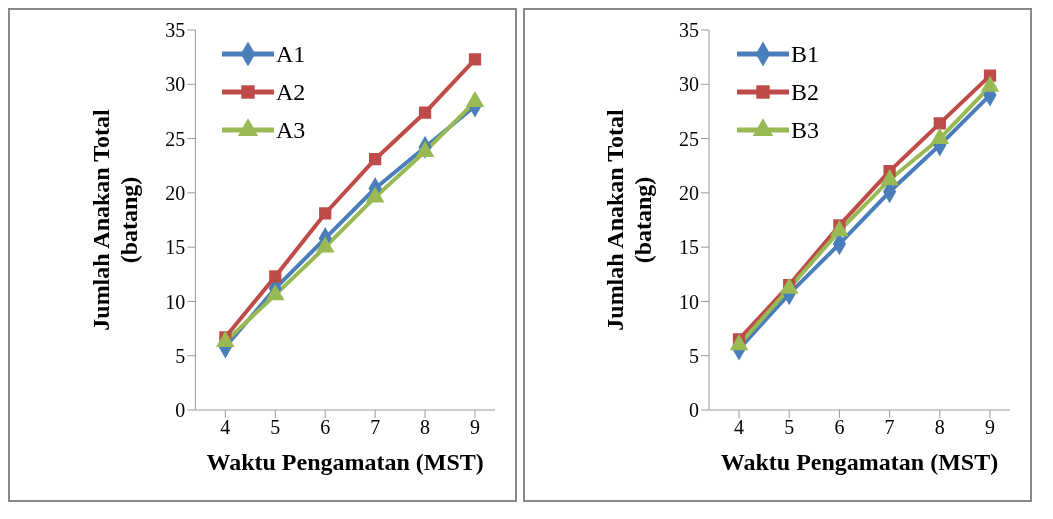 Image resolution: width=1053 pixels, height=519 pixels. I want to click on legend-label: B1, so click(805, 54).